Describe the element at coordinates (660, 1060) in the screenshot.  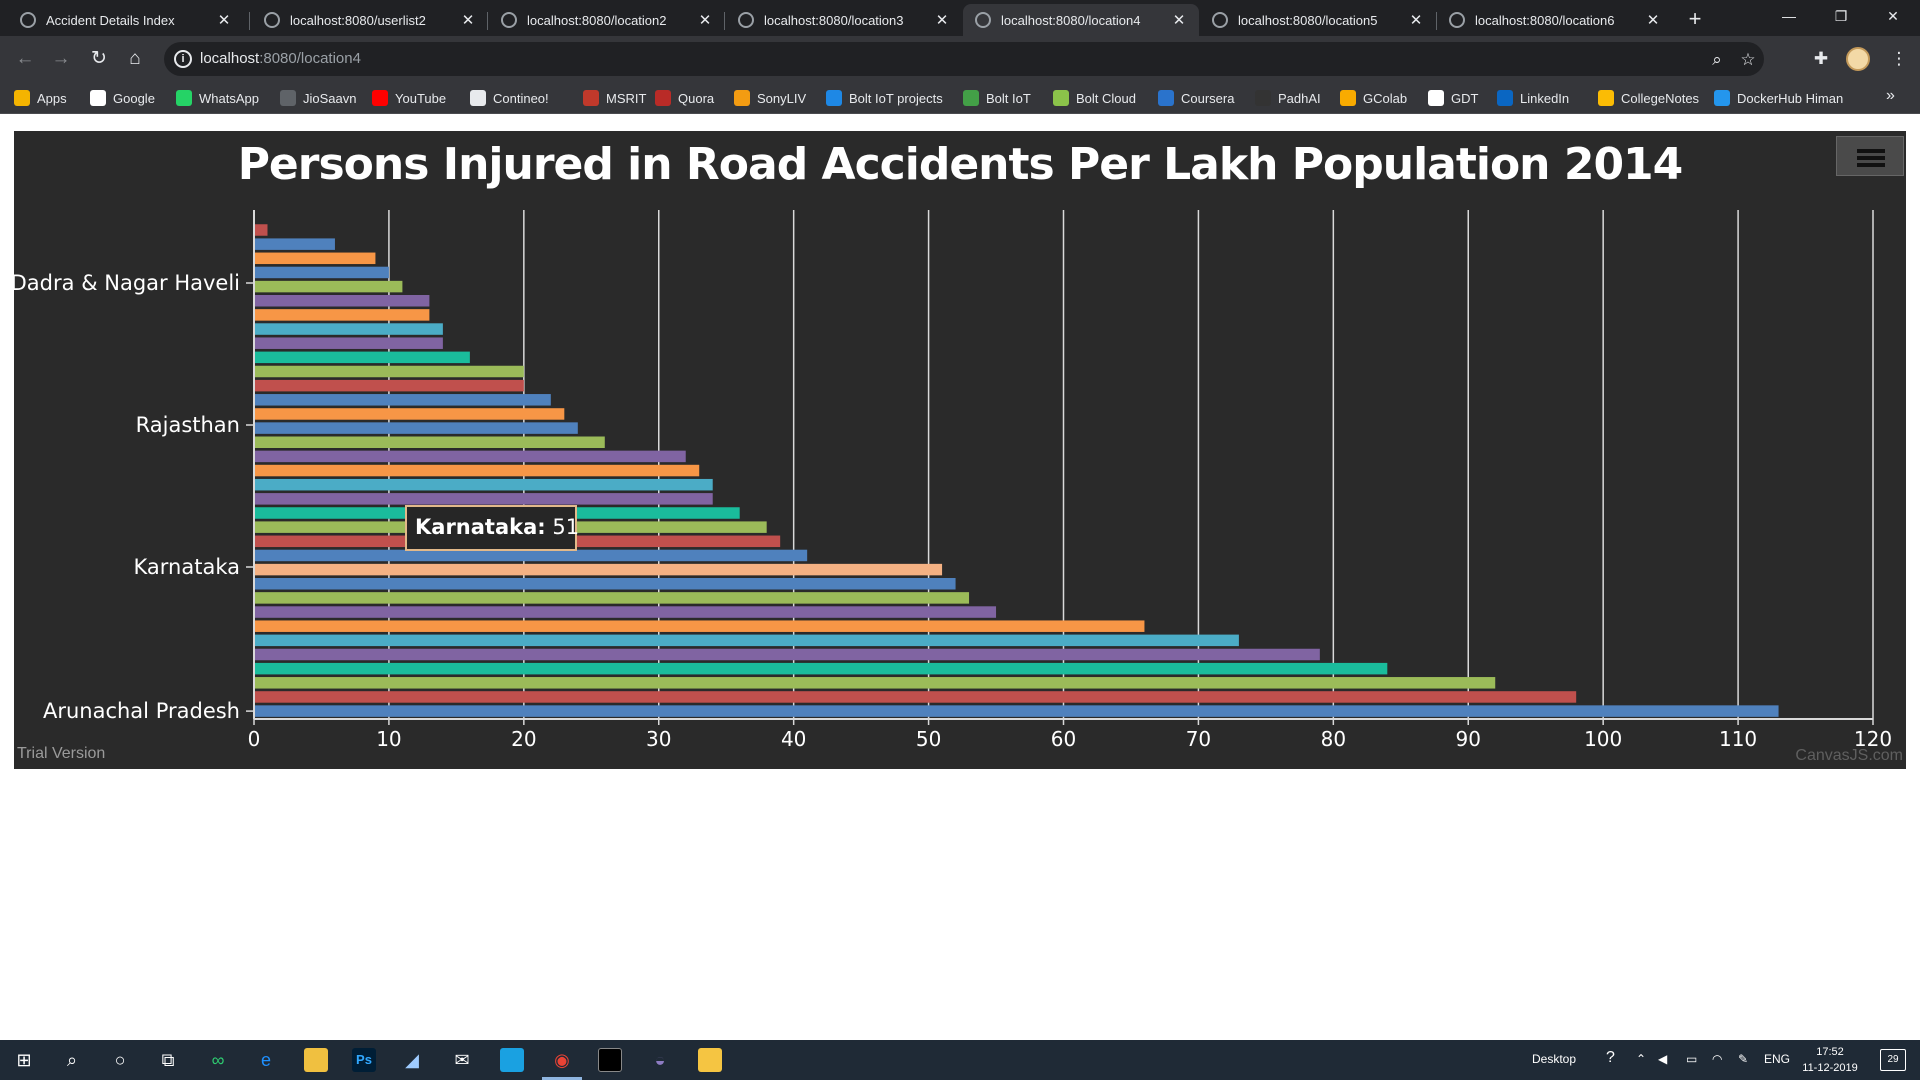
I see `eclipse-icon: ◒` at that location.